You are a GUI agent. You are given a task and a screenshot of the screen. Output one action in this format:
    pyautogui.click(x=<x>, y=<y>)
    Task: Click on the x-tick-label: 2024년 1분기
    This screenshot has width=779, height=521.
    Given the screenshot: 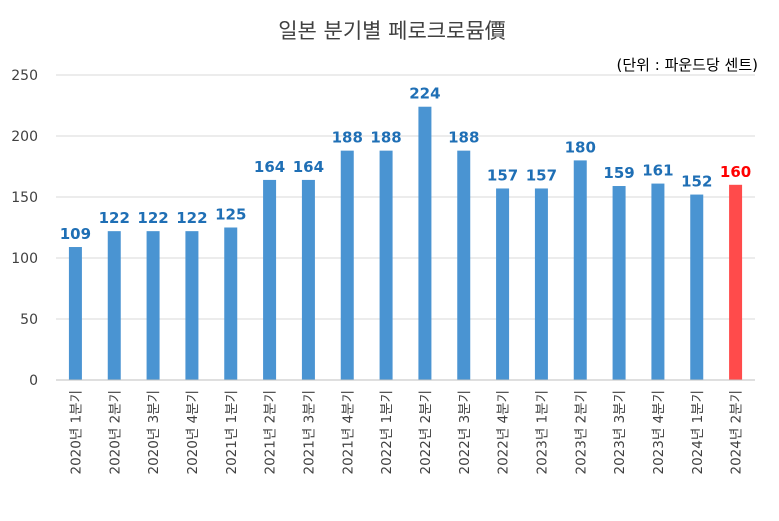 What is the action you would take?
    pyautogui.click(x=698, y=432)
    